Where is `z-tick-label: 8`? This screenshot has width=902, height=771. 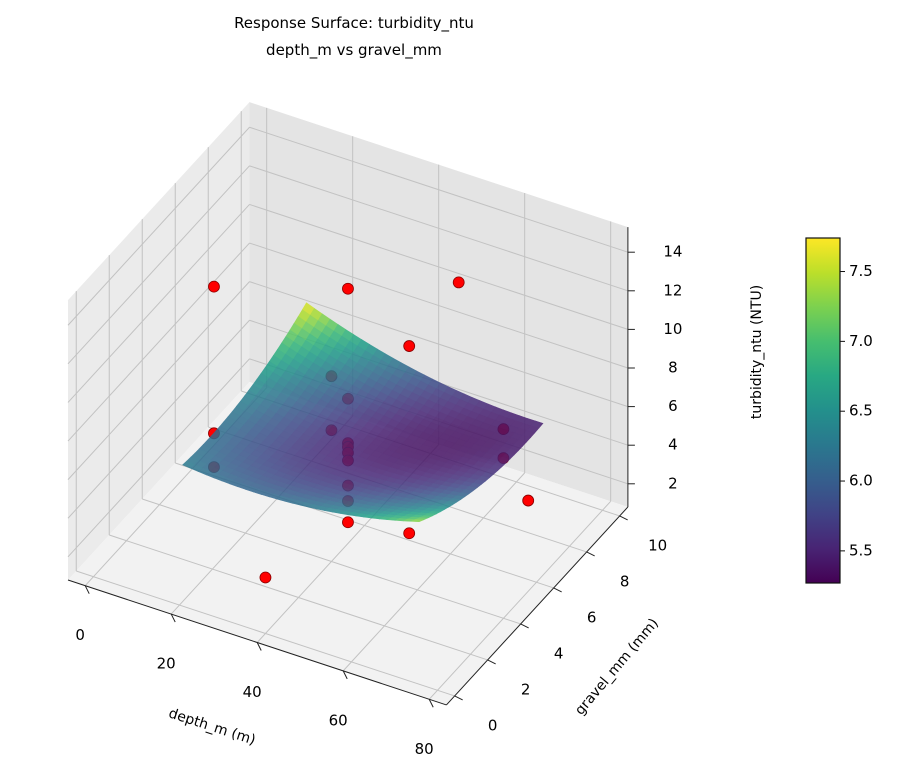
z-tick-label: 8 is located at coordinates (673, 368).